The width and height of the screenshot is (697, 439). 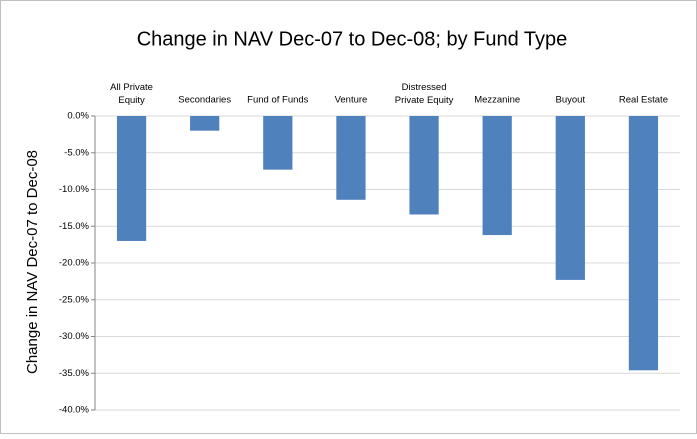 I want to click on x-tick-label: Fund of Funds, so click(x=278, y=100).